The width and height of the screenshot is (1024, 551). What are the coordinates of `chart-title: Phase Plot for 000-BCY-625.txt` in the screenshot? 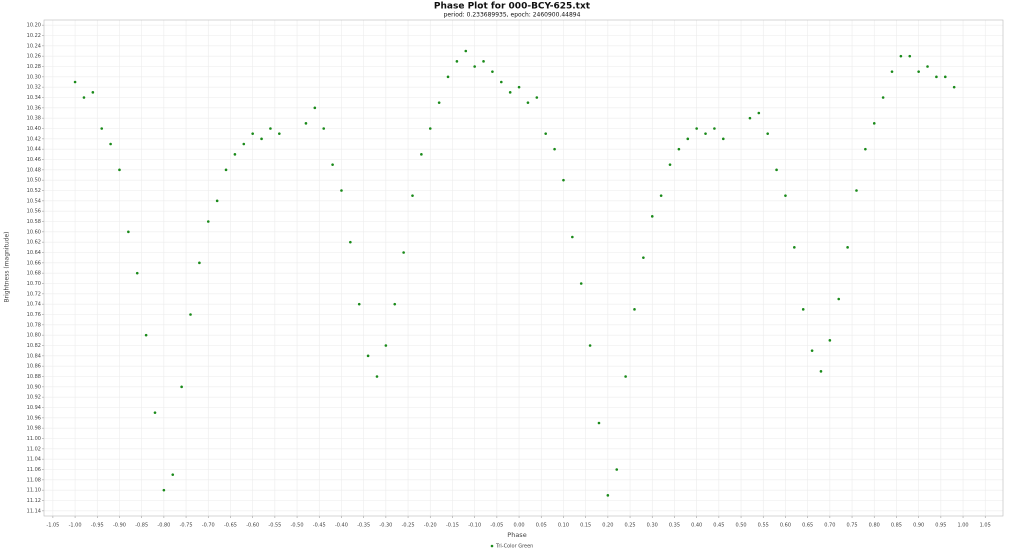 It's located at (512, 7).